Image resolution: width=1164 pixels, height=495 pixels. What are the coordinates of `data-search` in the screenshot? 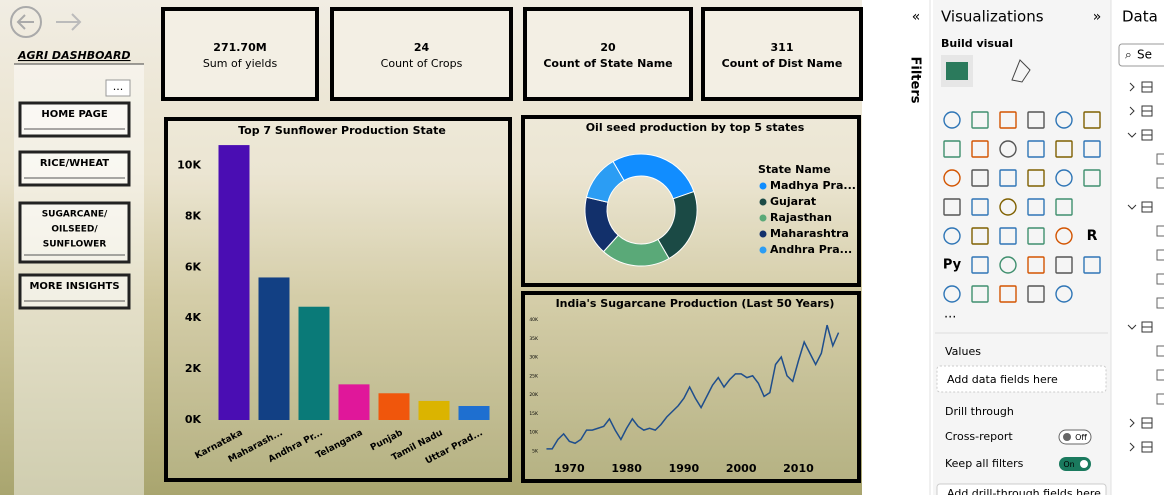 It's located at (1141, 55).